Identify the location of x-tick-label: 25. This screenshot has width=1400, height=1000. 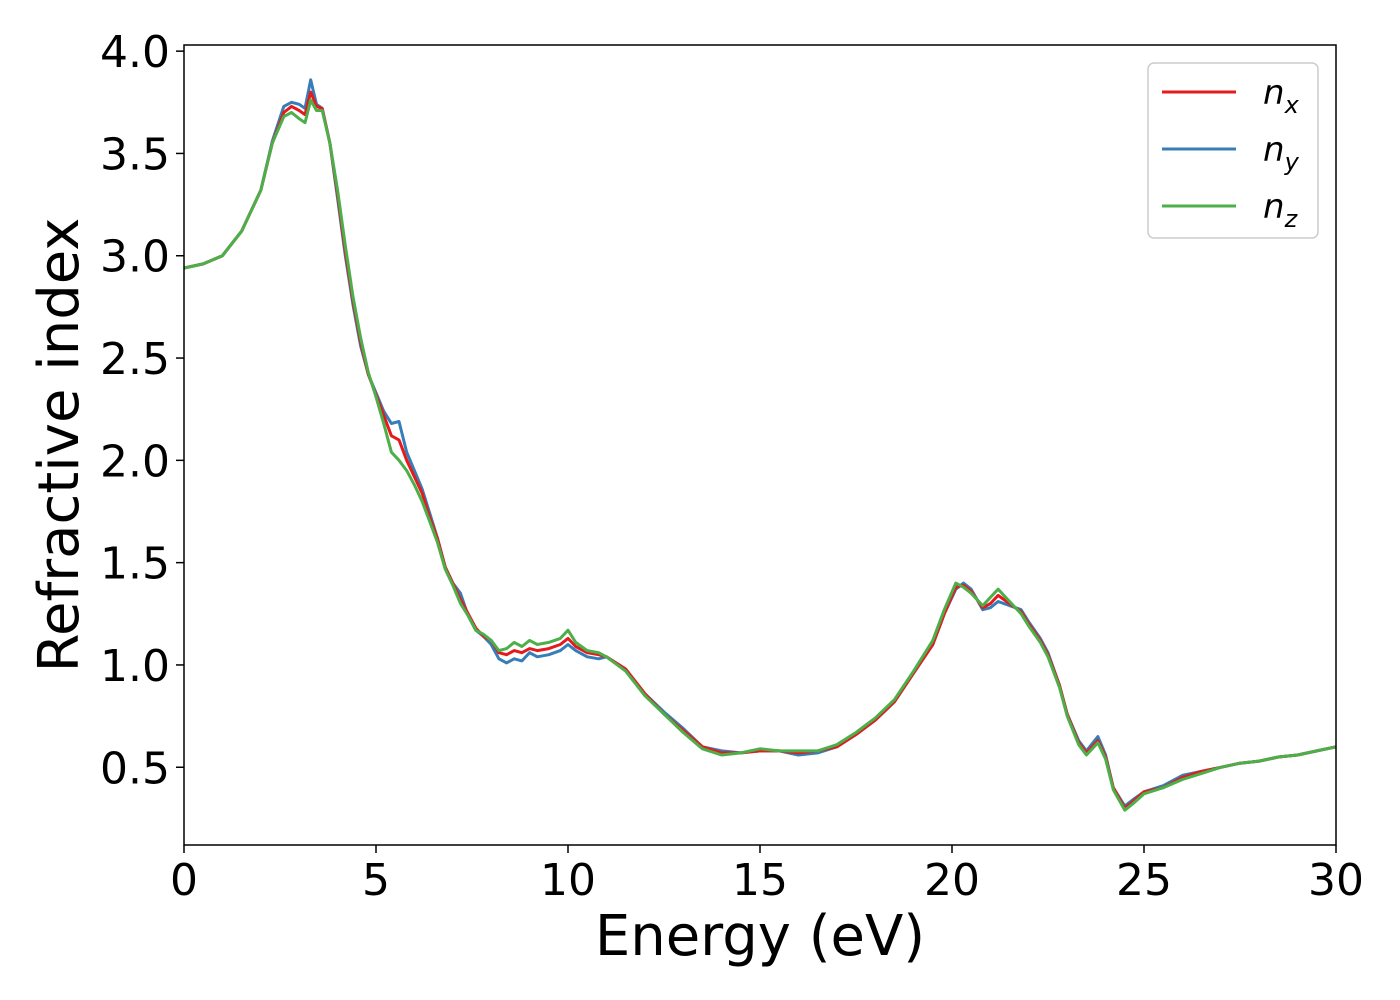
(1144, 880).